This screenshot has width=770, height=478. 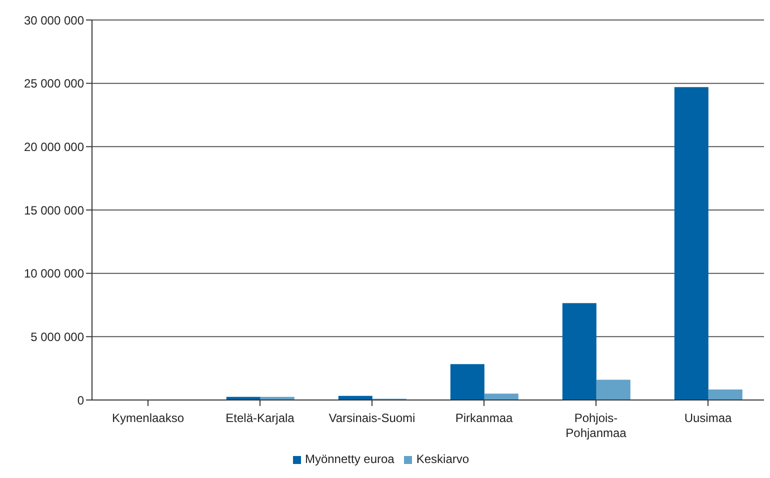 What do you see at coordinates (54, 20) in the screenshot?
I see `y-tick-label: 30 000 000` at bounding box center [54, 20].